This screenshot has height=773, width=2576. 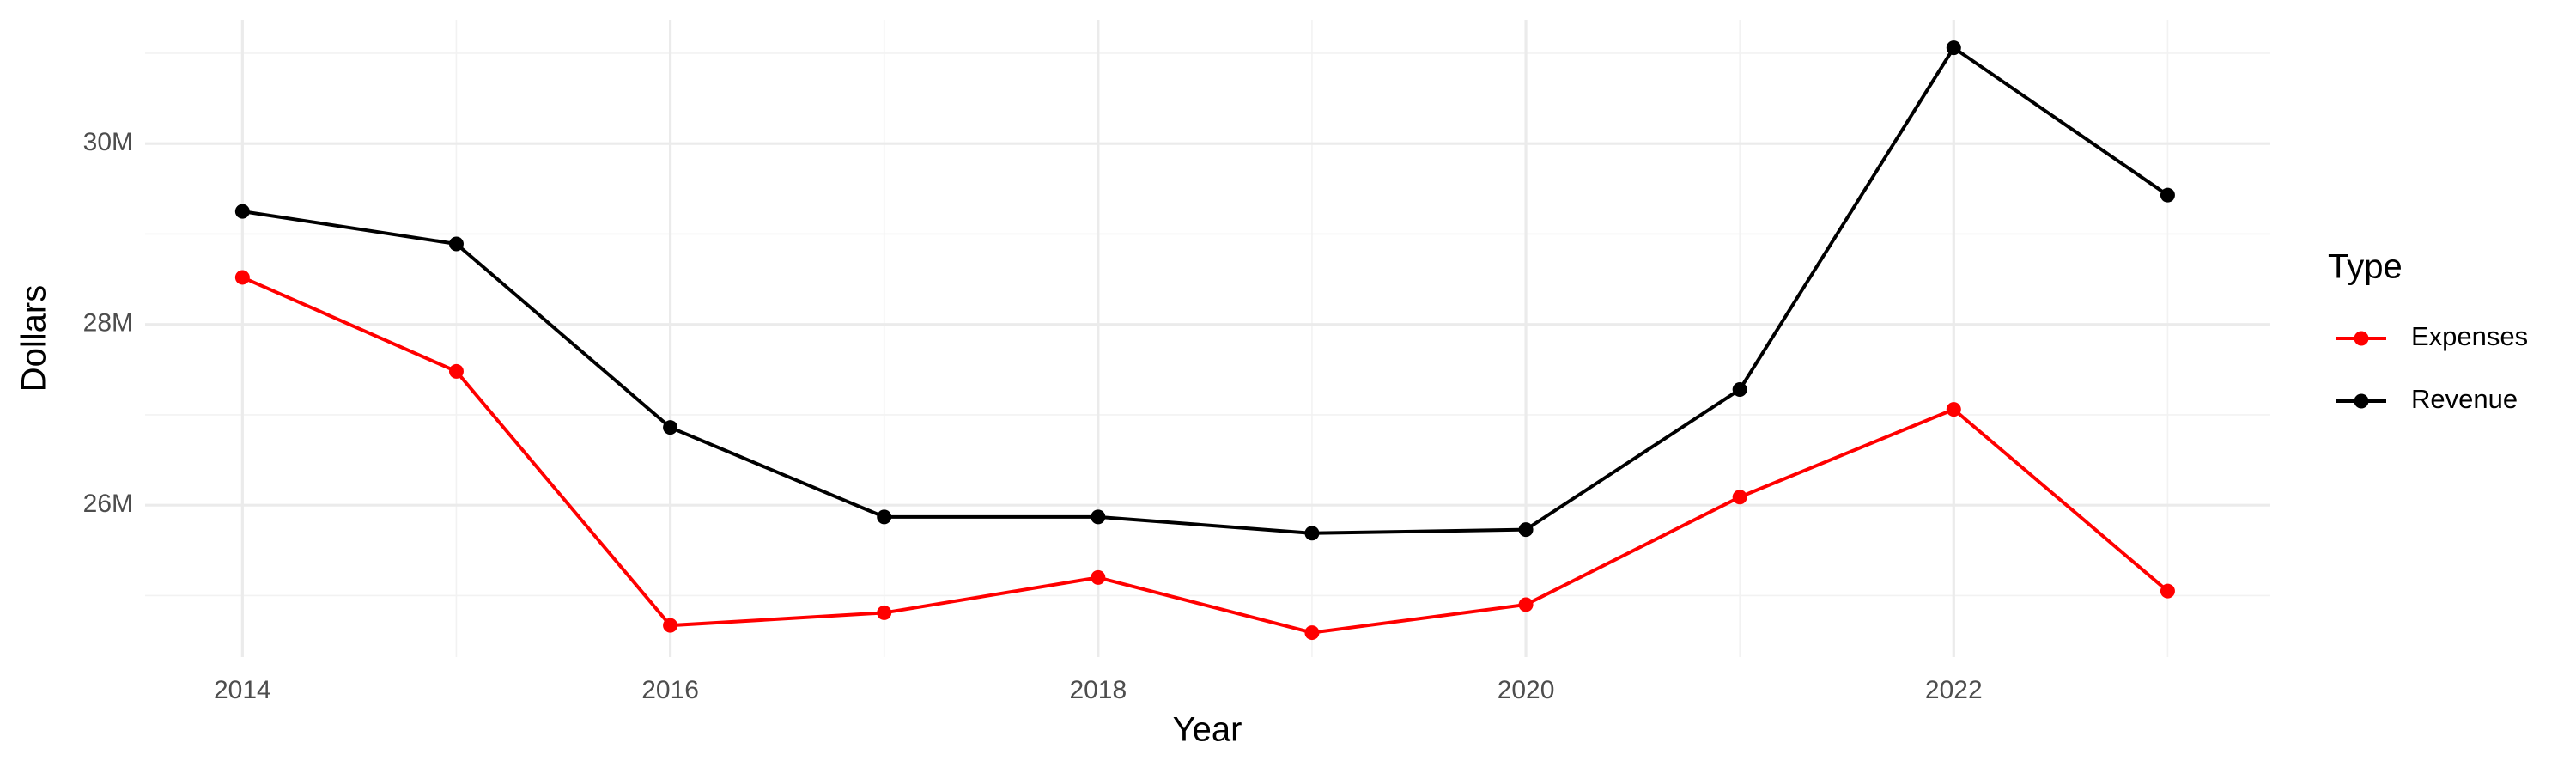 What do you see at coordinates (670, 690) in the screenshot?
I see `x-tick-label: 2016` at bounding box center [670, 690].